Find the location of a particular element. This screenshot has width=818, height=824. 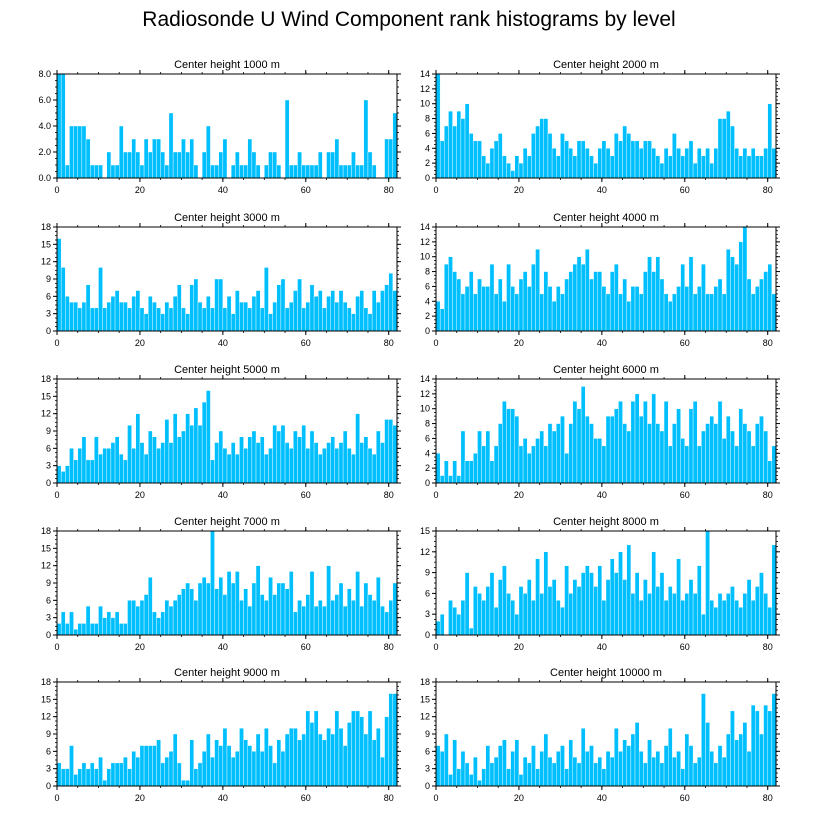

panel-title: Center height 10000 m is located at coordinates (606, 673).